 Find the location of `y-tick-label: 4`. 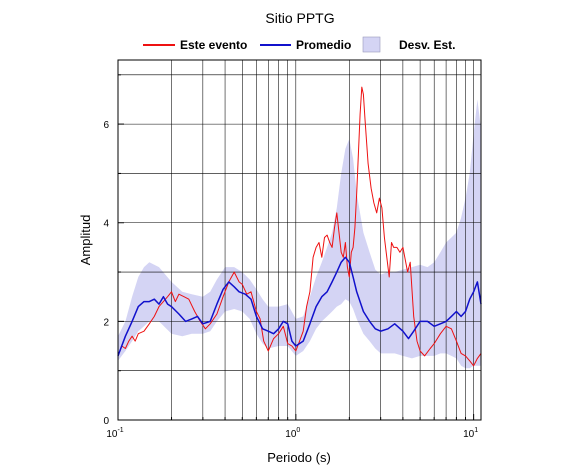

y-tick-label: 4 is located at coordinates (106, 224).